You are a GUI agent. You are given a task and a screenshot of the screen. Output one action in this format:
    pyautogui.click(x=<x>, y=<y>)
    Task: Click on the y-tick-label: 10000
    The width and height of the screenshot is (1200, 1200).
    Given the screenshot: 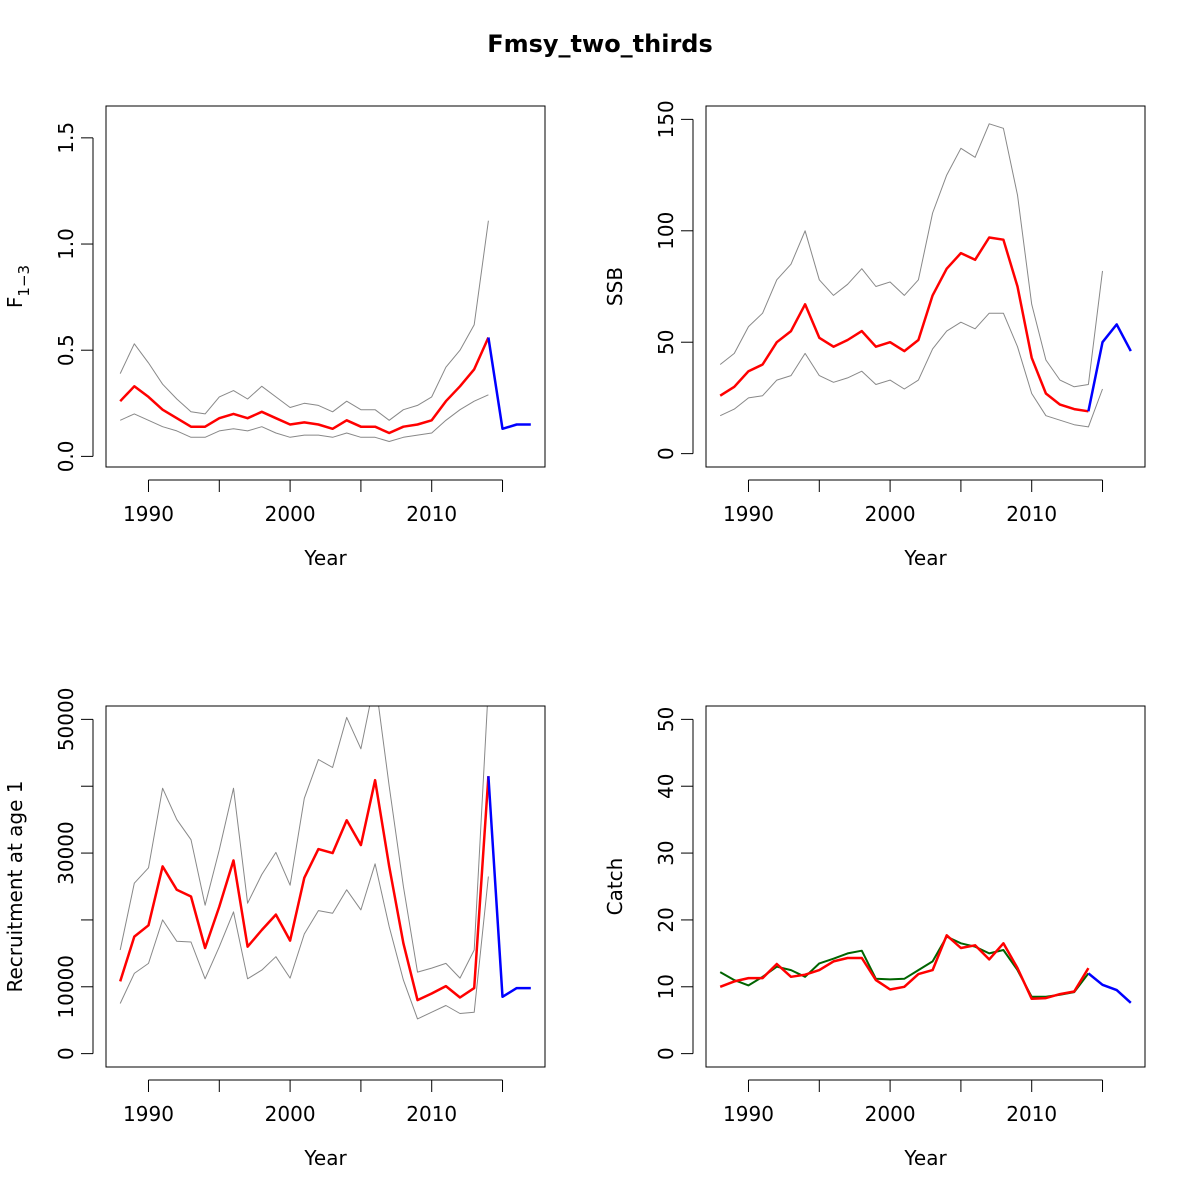 What is the action you would take?
    pyautogui.click(x=66, y=987)
    